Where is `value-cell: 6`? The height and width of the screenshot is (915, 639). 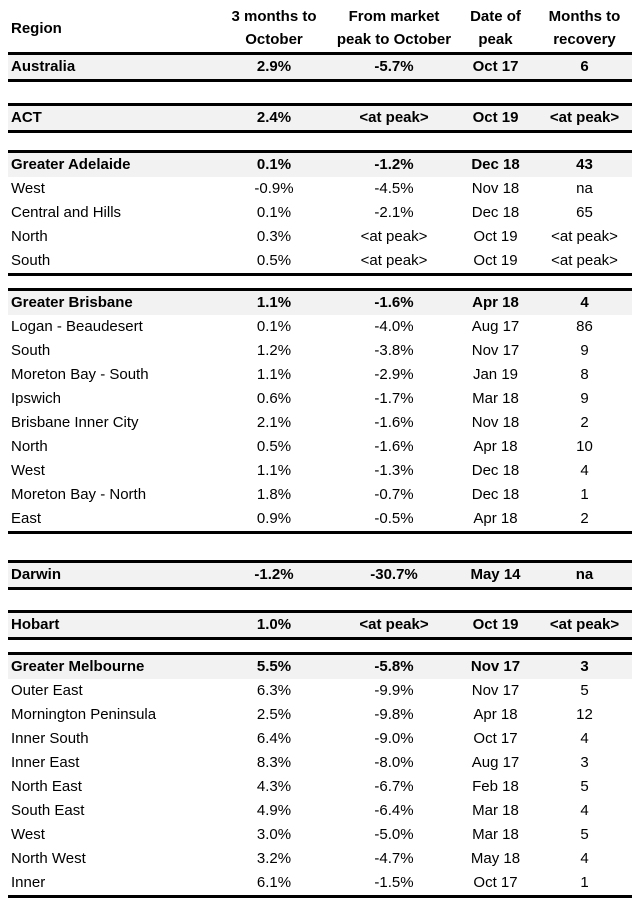
value-cell: 6 is located at coordinates (584, 66).